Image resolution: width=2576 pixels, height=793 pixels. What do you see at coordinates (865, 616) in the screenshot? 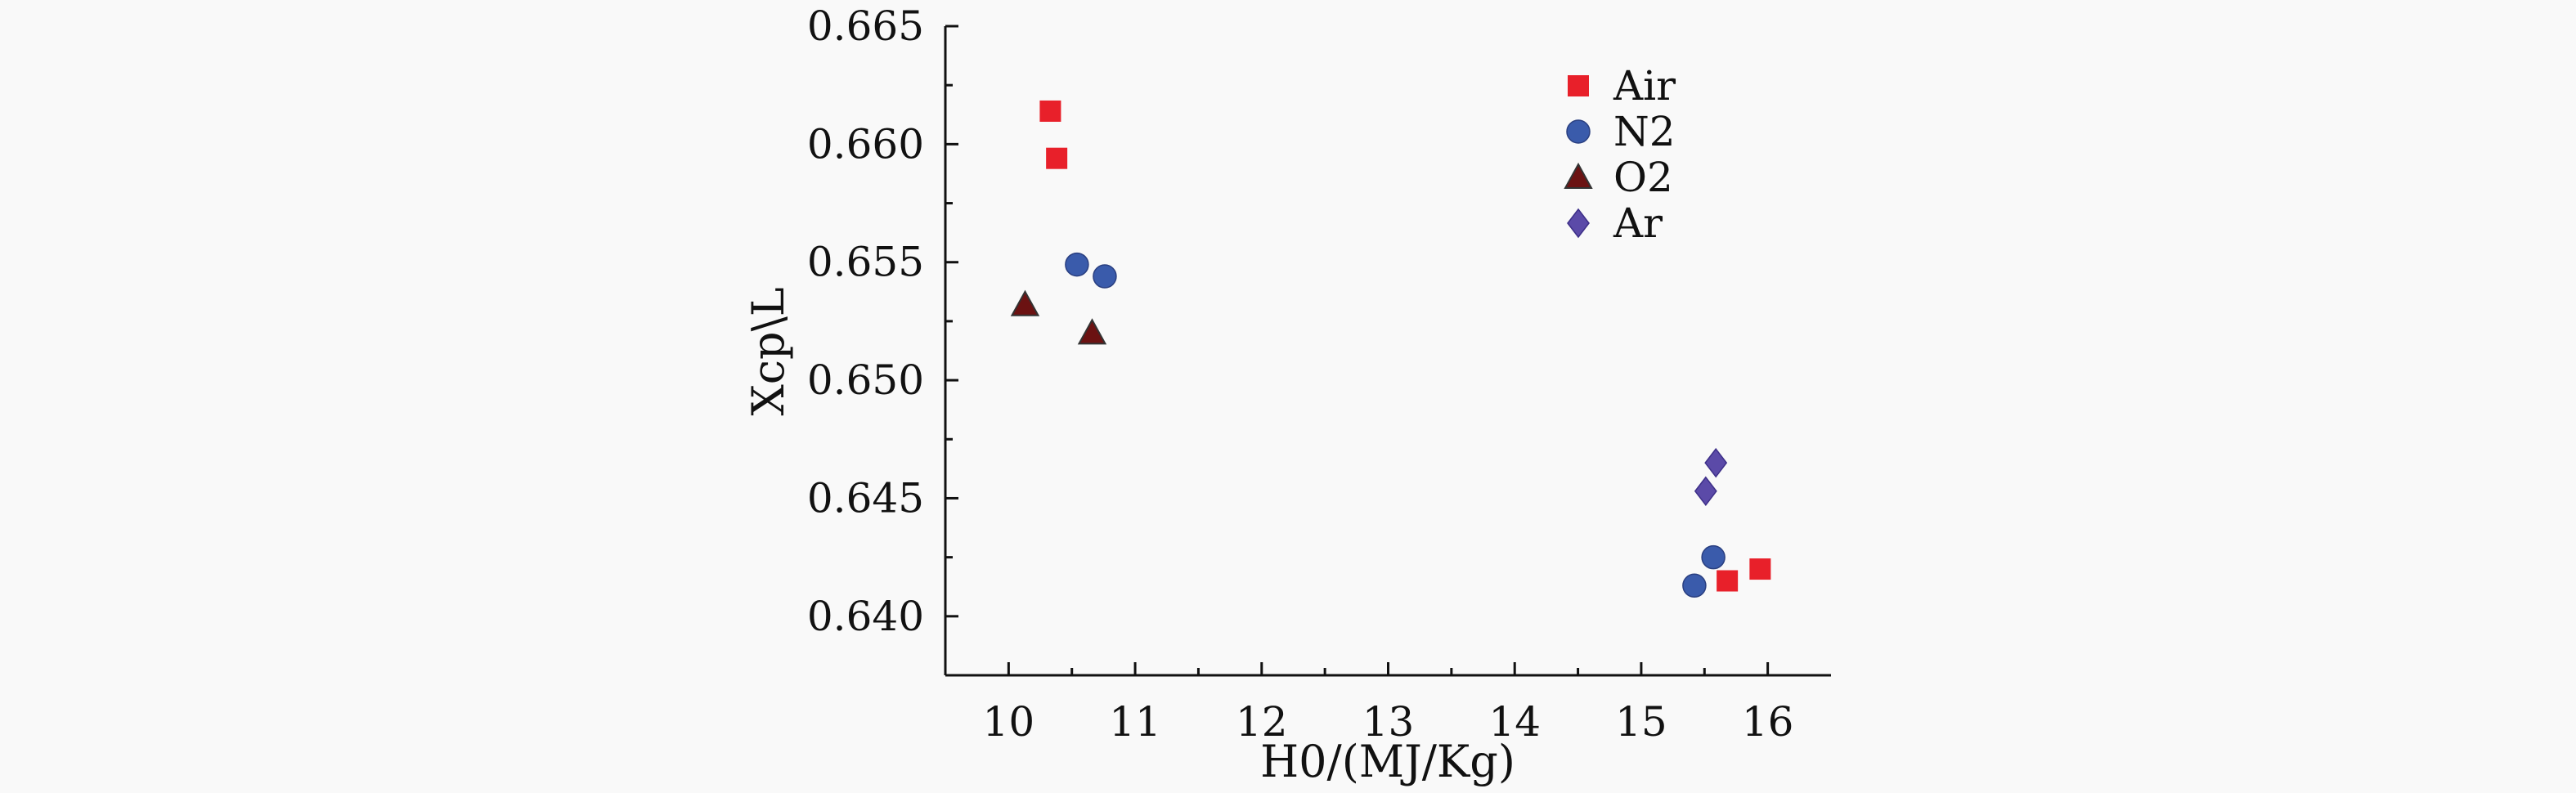
I see `y-tick-label: 0.640` at bounding box center [865, 616].